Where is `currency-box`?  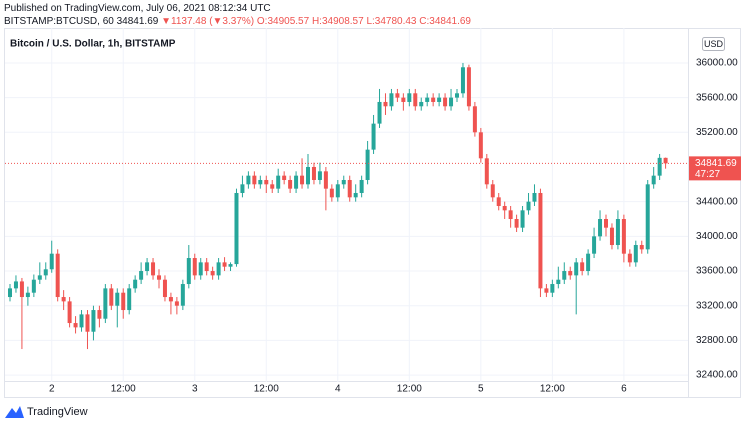 currency-box is located at coordinates (713, 44).